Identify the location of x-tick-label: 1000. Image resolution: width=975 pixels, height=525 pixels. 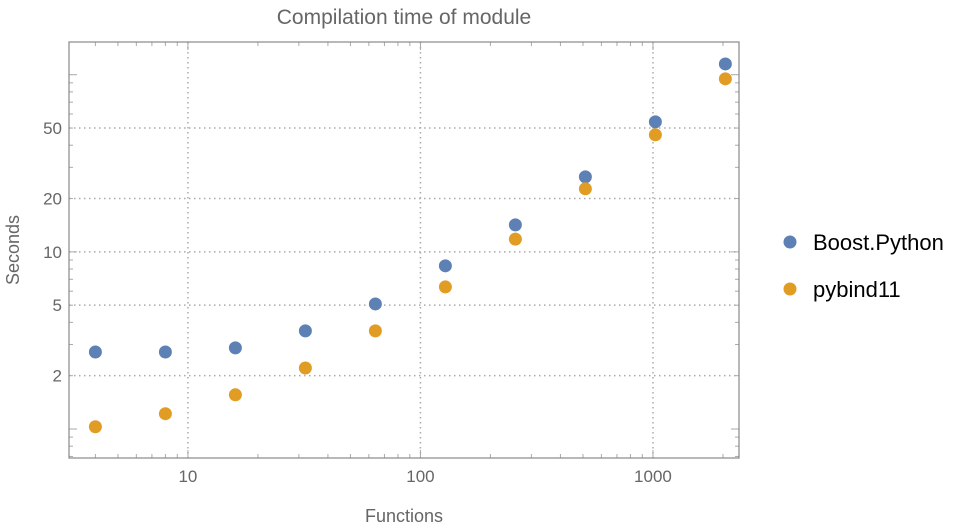
(653, 476).